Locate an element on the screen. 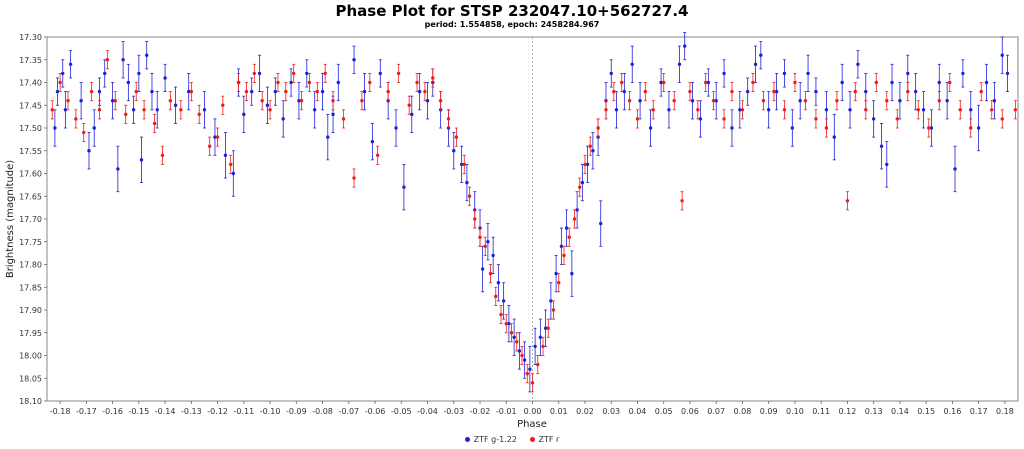  y-tick-label: 17.50 is located at coordinates (30, 128).